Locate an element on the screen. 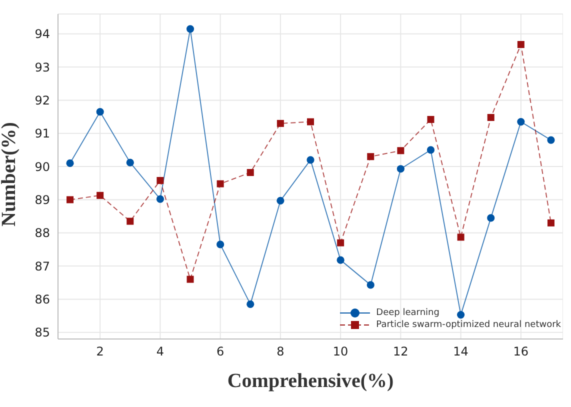 The image size is (571, 407). y-tick-label: 85 is located at coordinates (42, 333).